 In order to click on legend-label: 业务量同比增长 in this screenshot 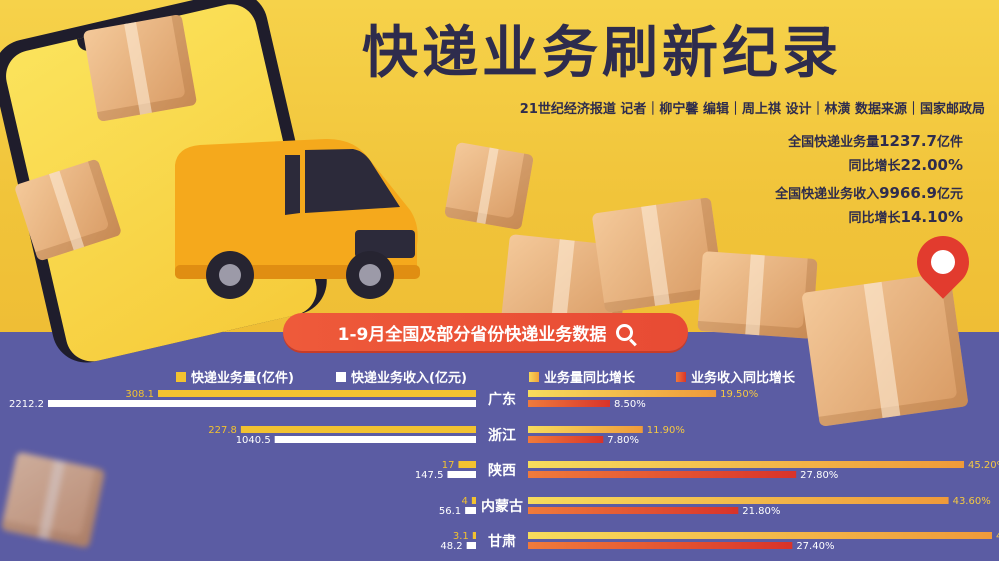, I will do `click(590, 378)`.